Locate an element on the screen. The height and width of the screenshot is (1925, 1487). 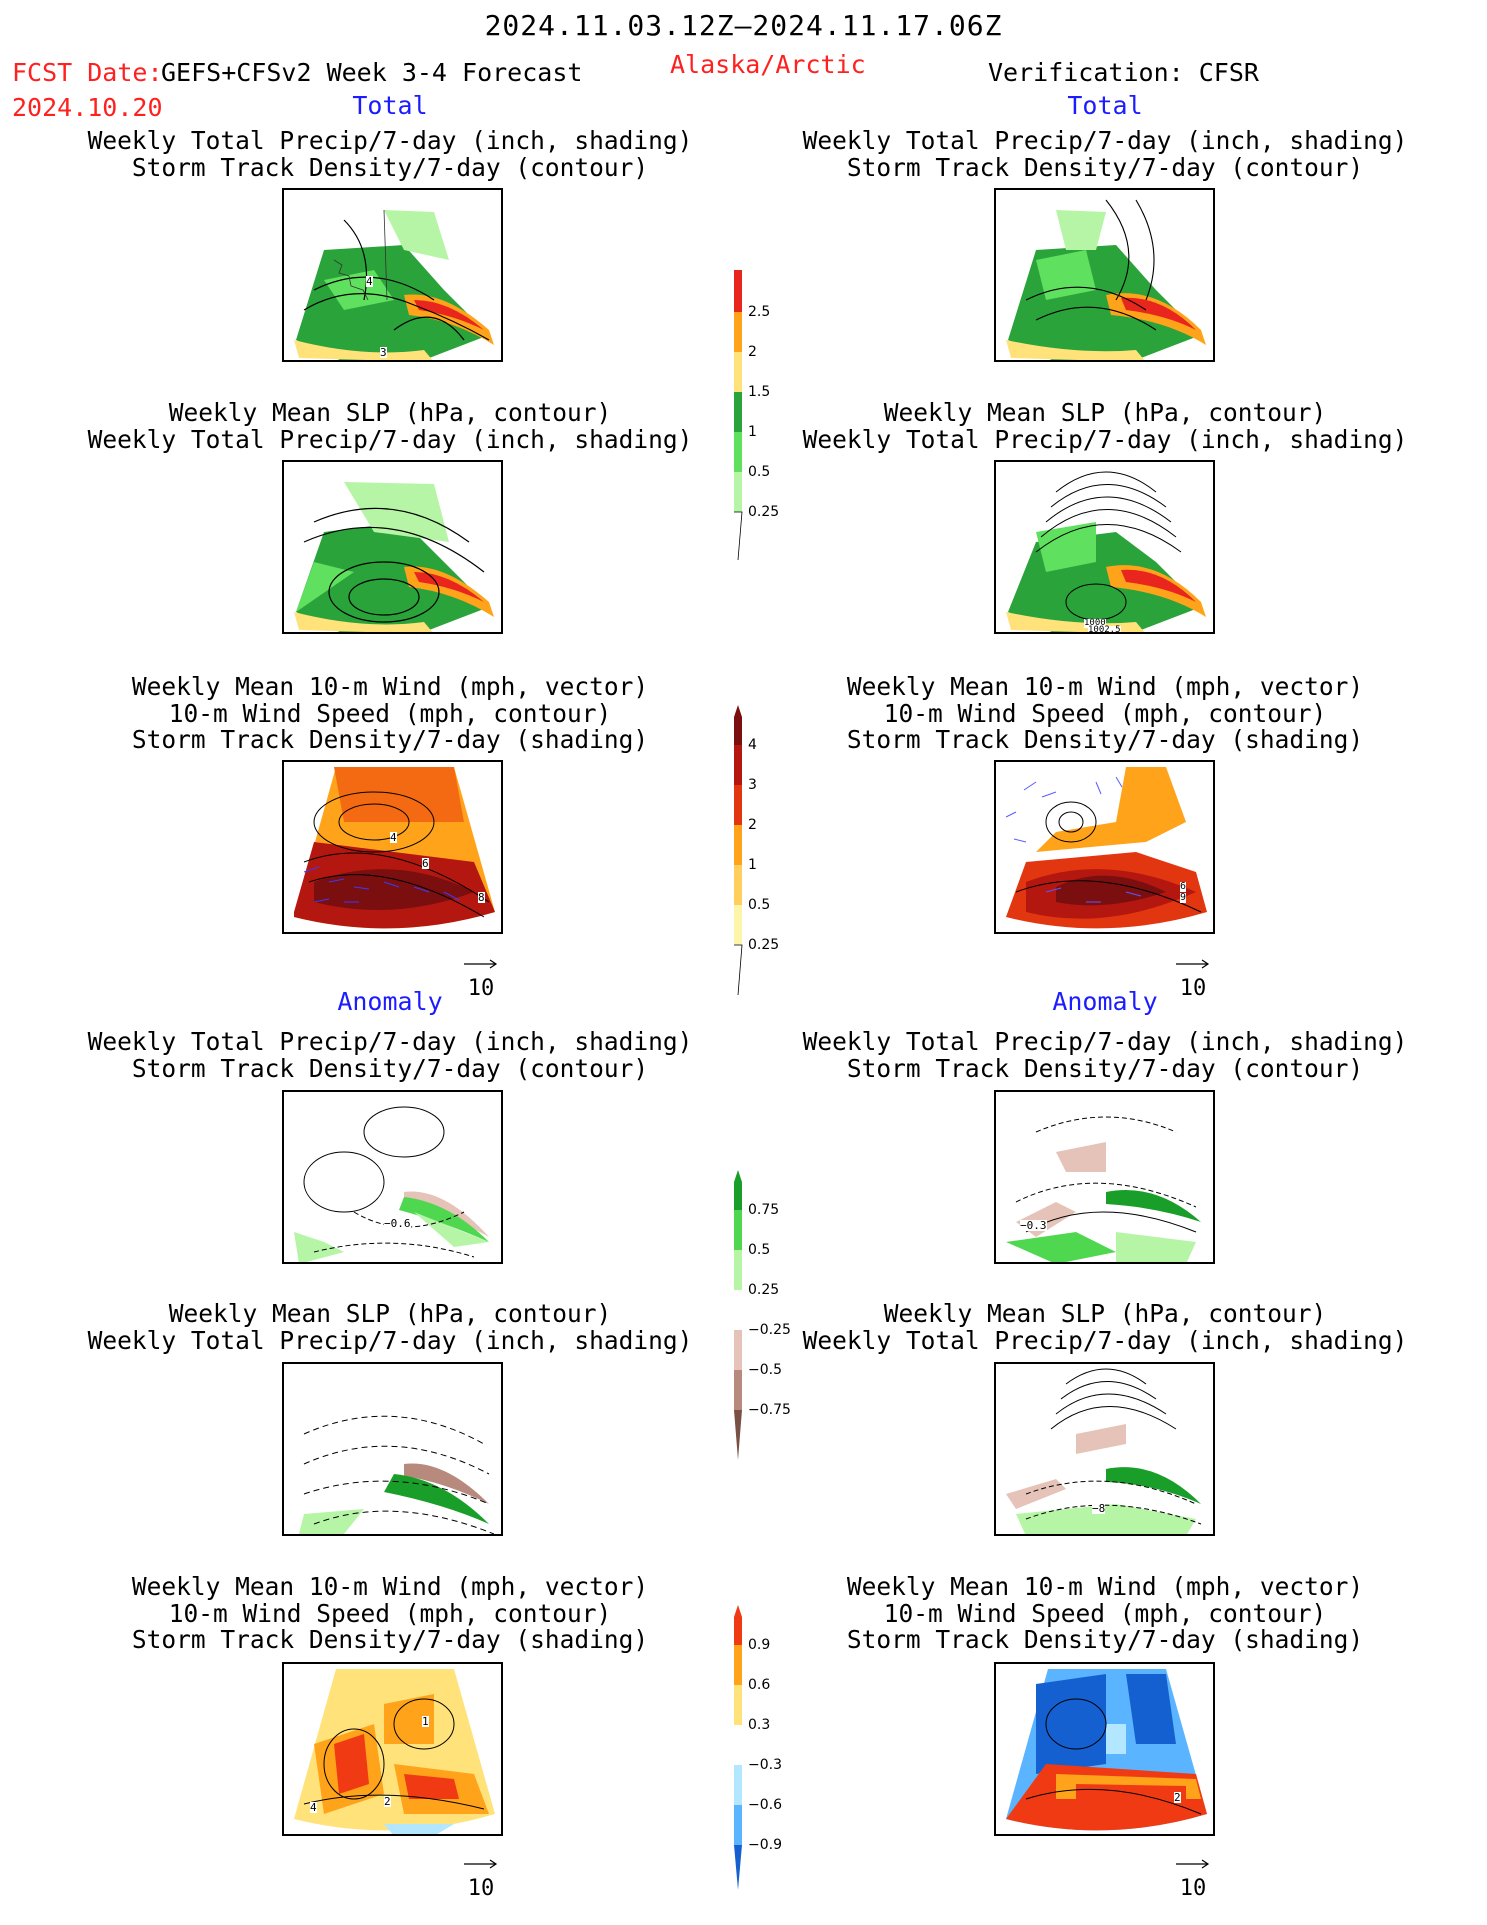
title-l6-line2: 10-m Wind Speed (mph, contour) is located at coordinates (390, 1613).